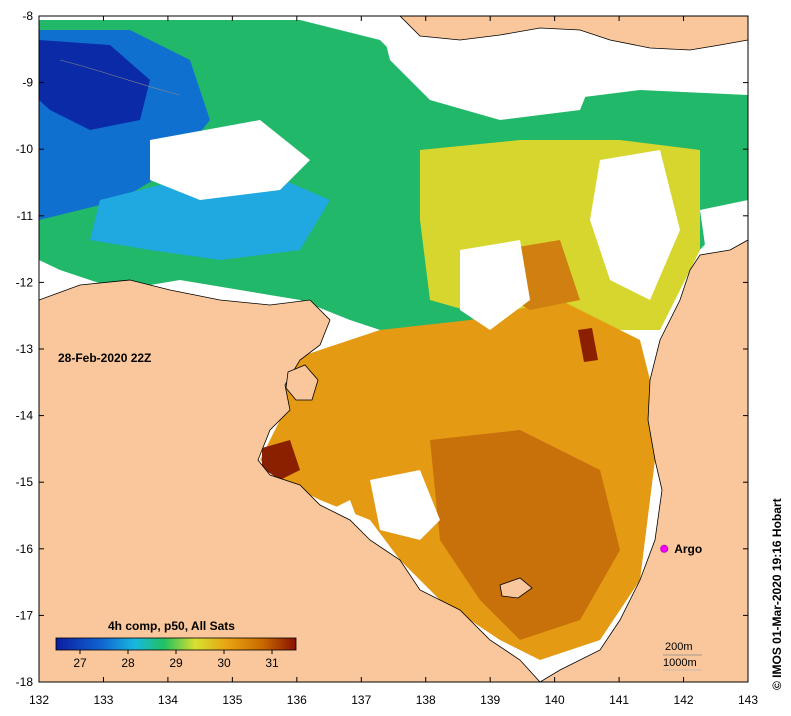 The width and height of the screenshot is (791, 716). What do you see at coordinates (230, 160) in the screenshot?
I see `cloud-patch-northwest` at bounding box center [230, 160].